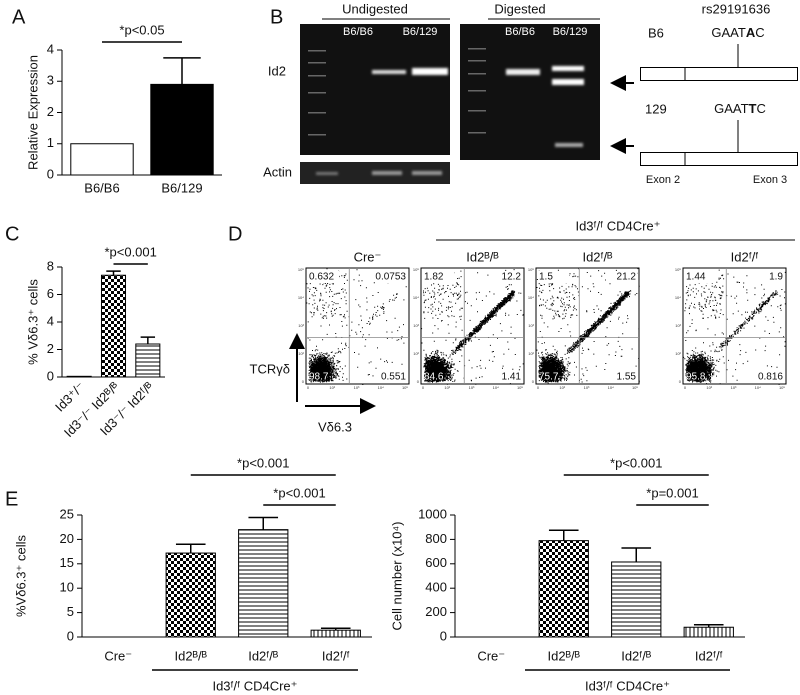  Describe the element at coordinates (546, 277) in the screenshot. I see `quadrant-value: 1.5` at that location.